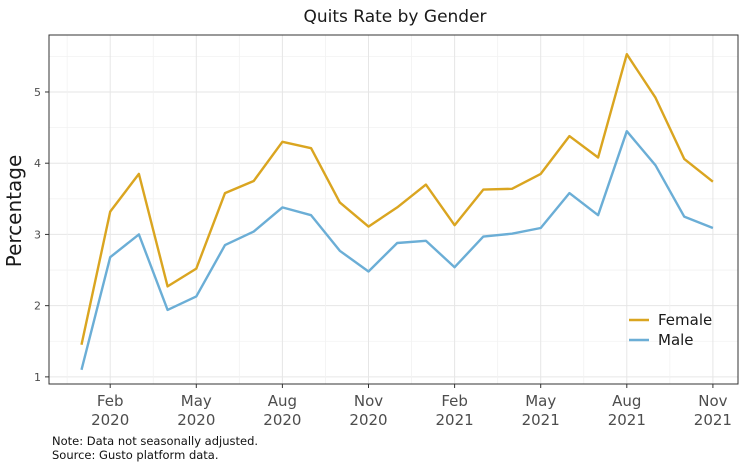  I want to click on source-text: Source: Gusto platform data., so click(135, 455).